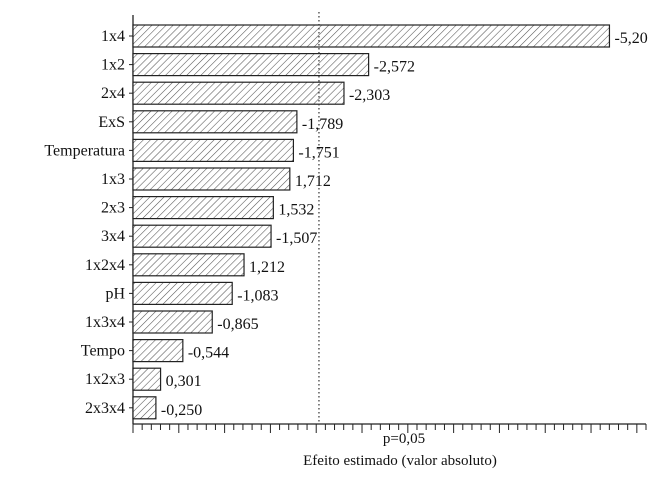 This screenshot has height=478, width=649. What do you see at coordinates (631, 38) in the screenshot?
I see `value-label: -5,201` at bounding box center [631, 38].